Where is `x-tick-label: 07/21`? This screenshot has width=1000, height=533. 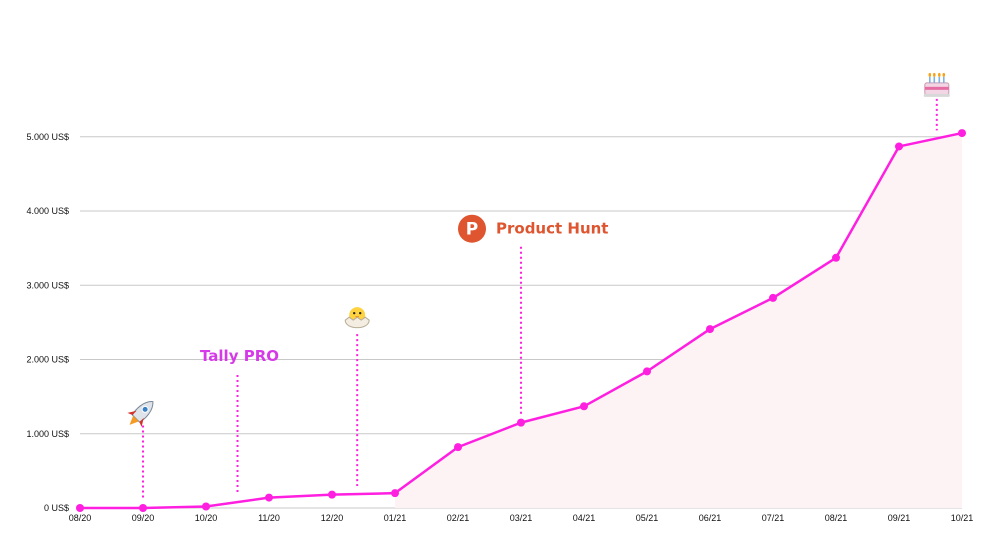 x-tick-label: 07/21 is located at coordinates (773, 518).